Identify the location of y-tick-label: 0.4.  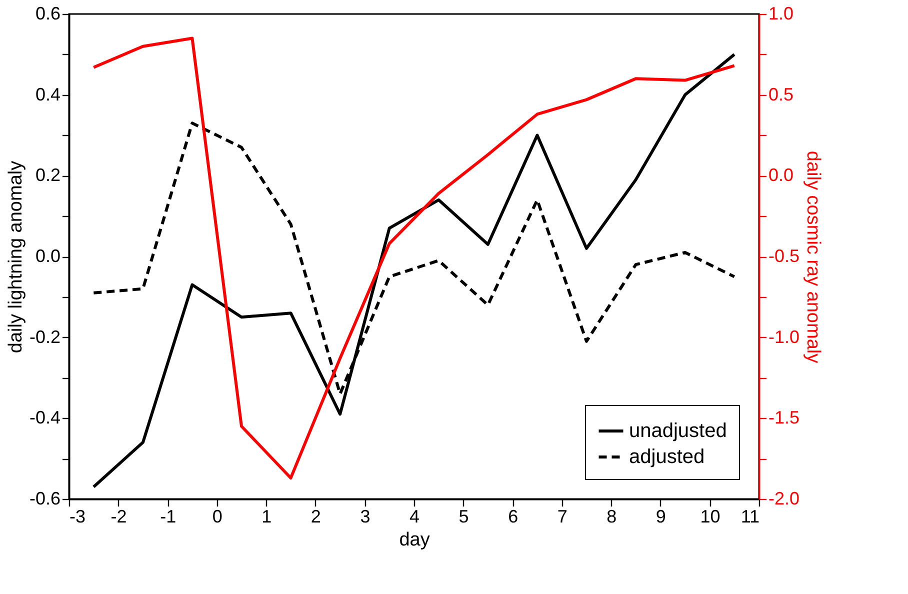
(47, 94).